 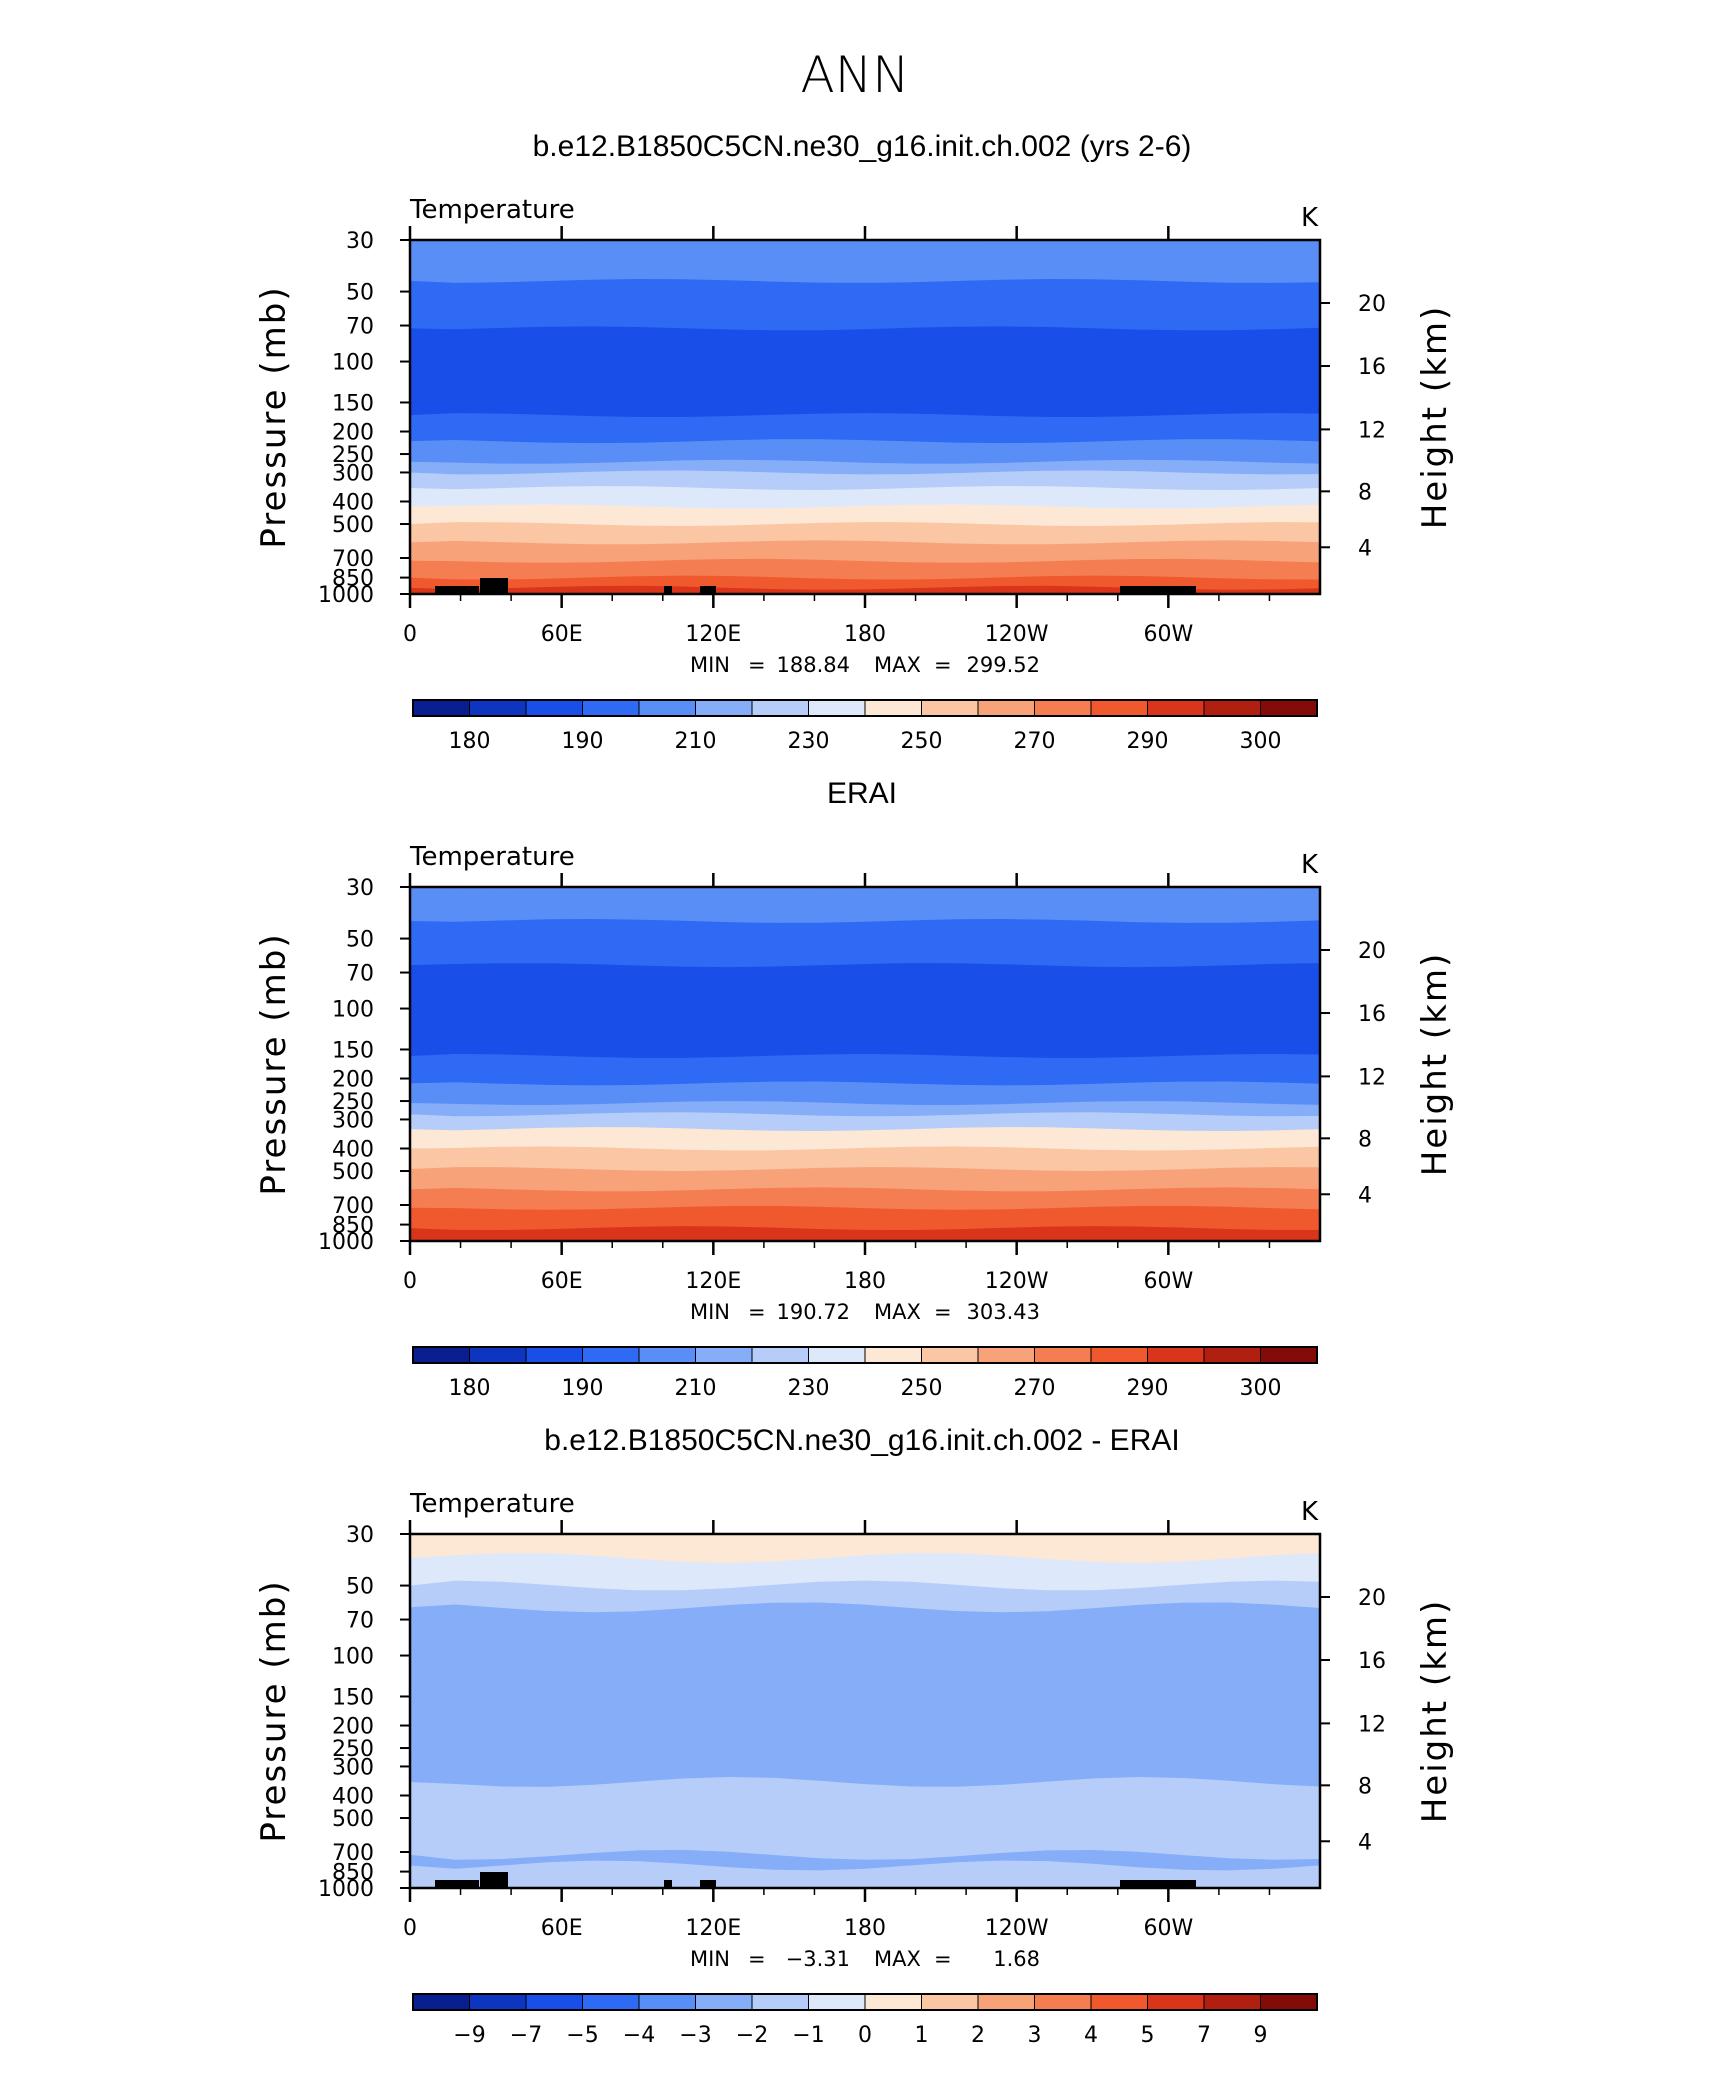 What do you see at coordinates (865, 1281) in the screenshot?
I see `x-tick-label: 180` at bounding box center [865, 1281].